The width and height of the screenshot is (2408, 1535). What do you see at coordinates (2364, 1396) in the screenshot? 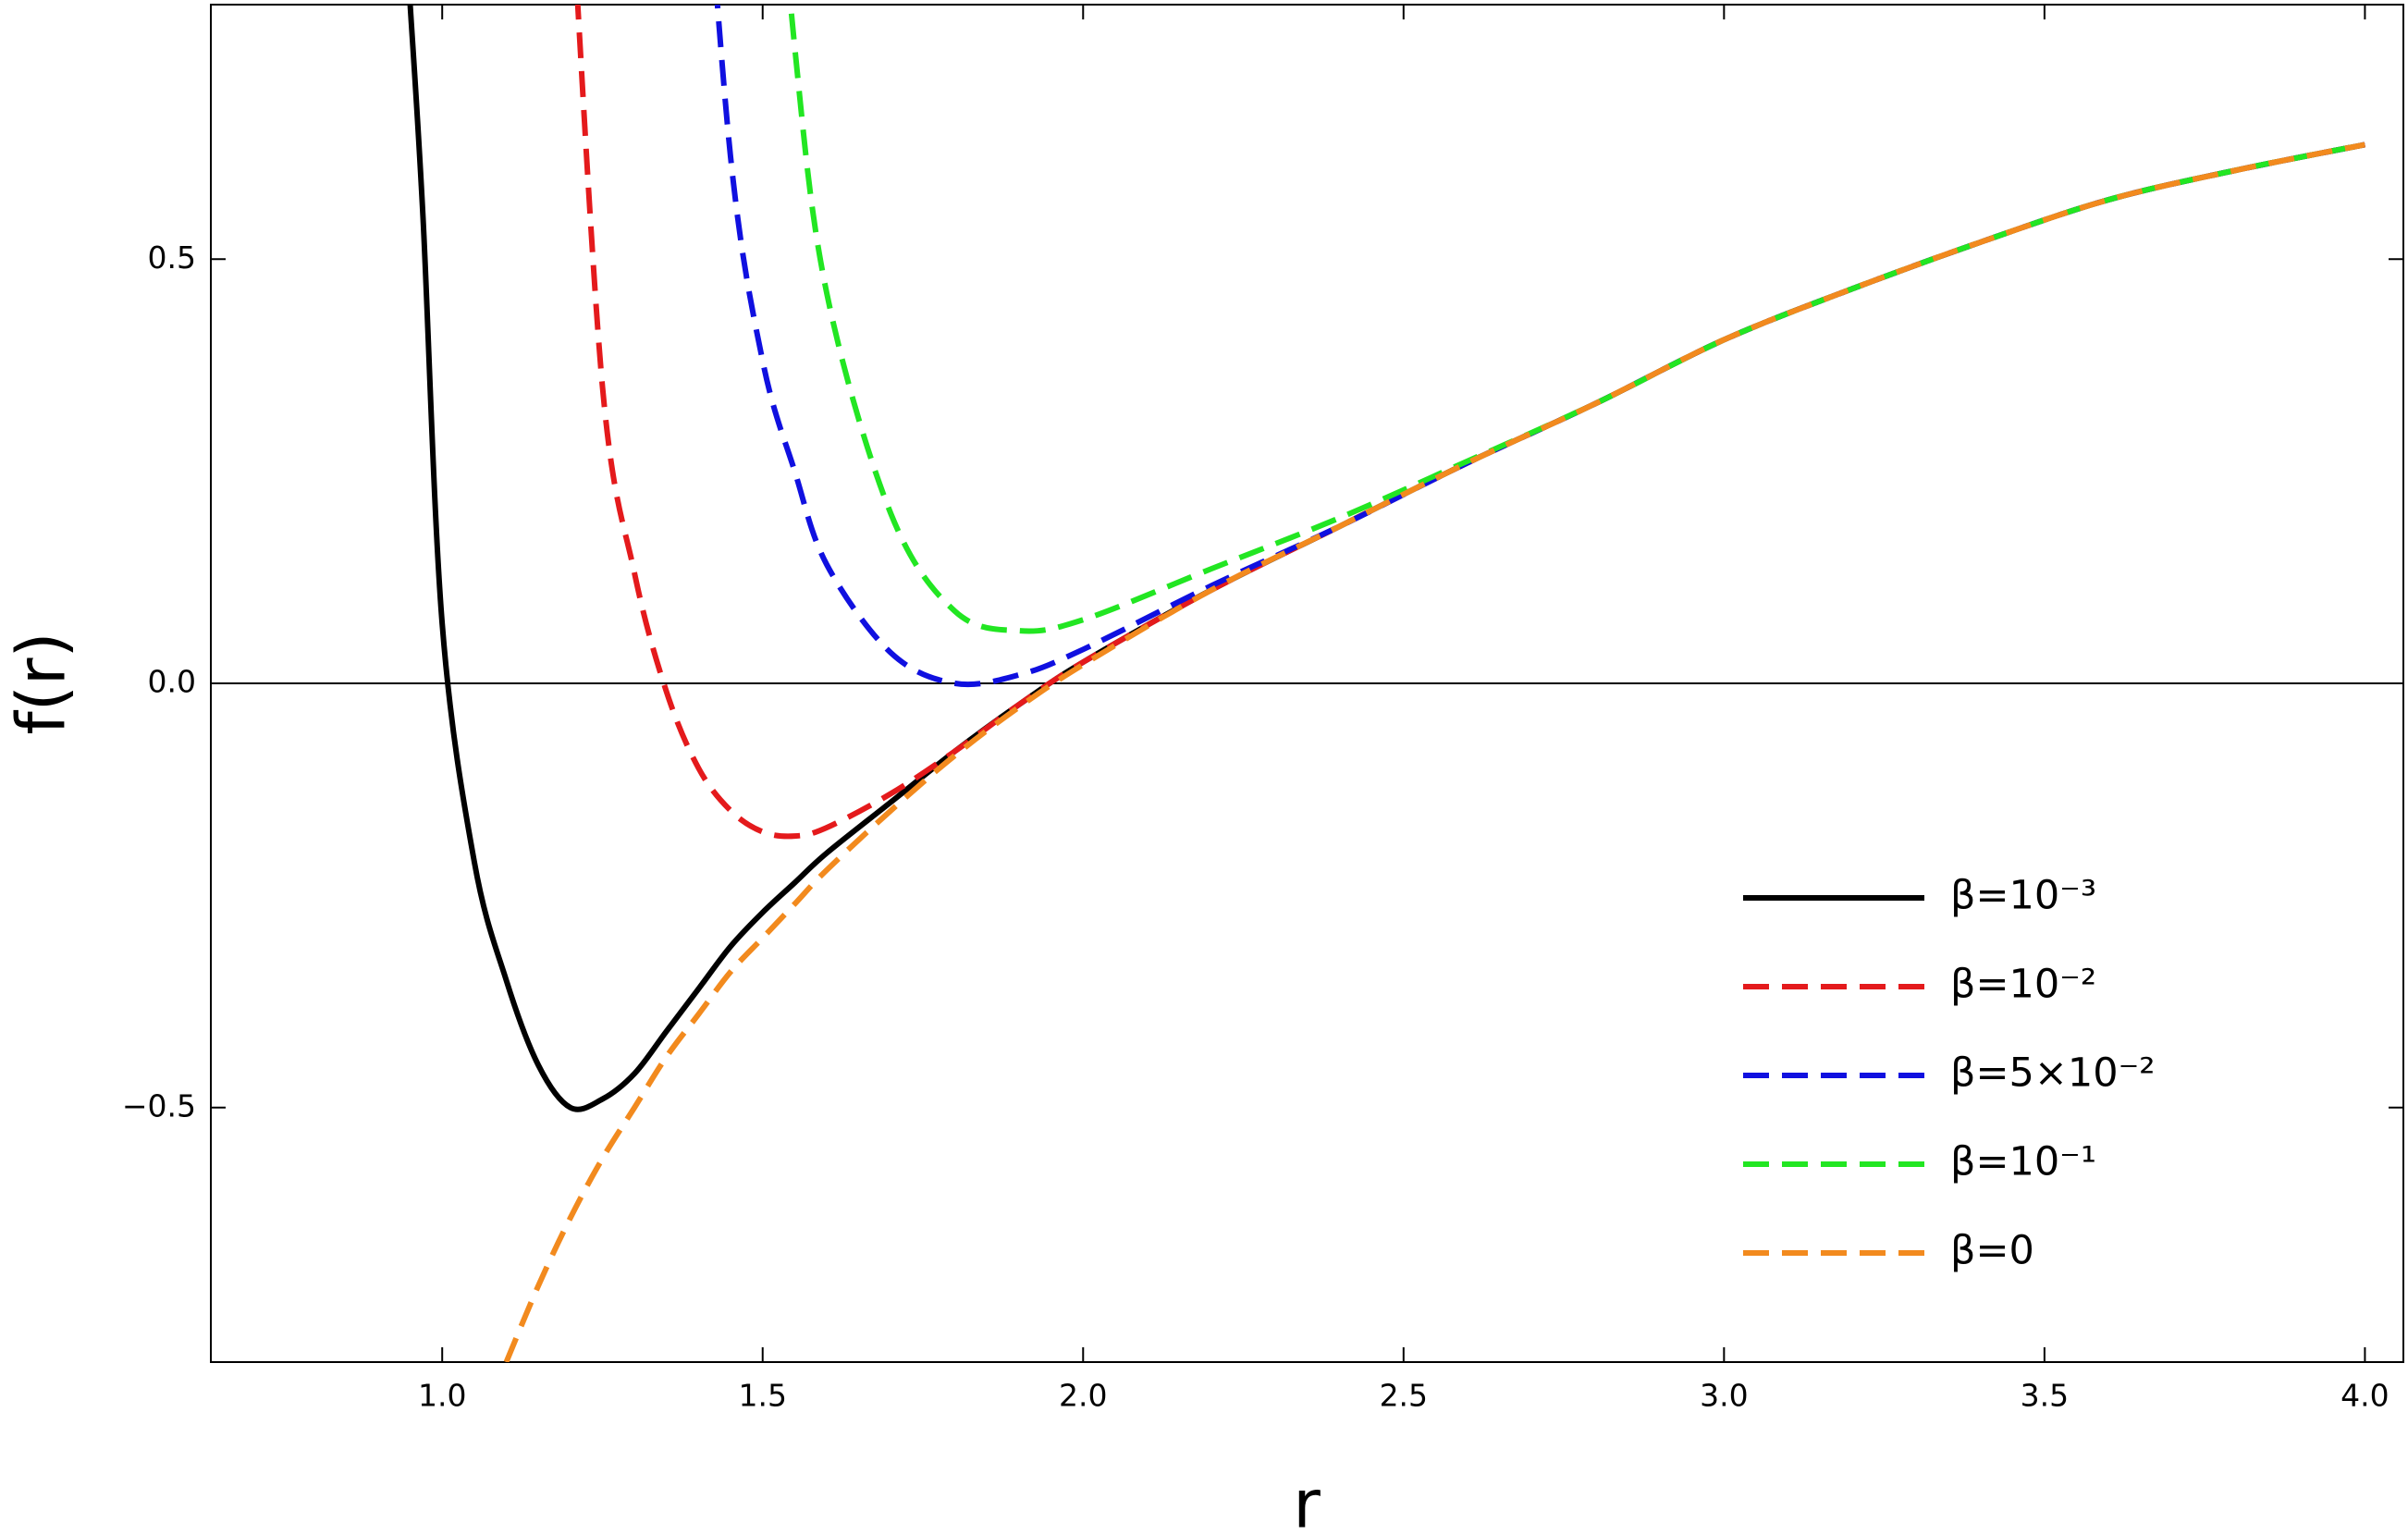
I see `x-tick-label: 4.0` at bounding box center [2364, 1396].